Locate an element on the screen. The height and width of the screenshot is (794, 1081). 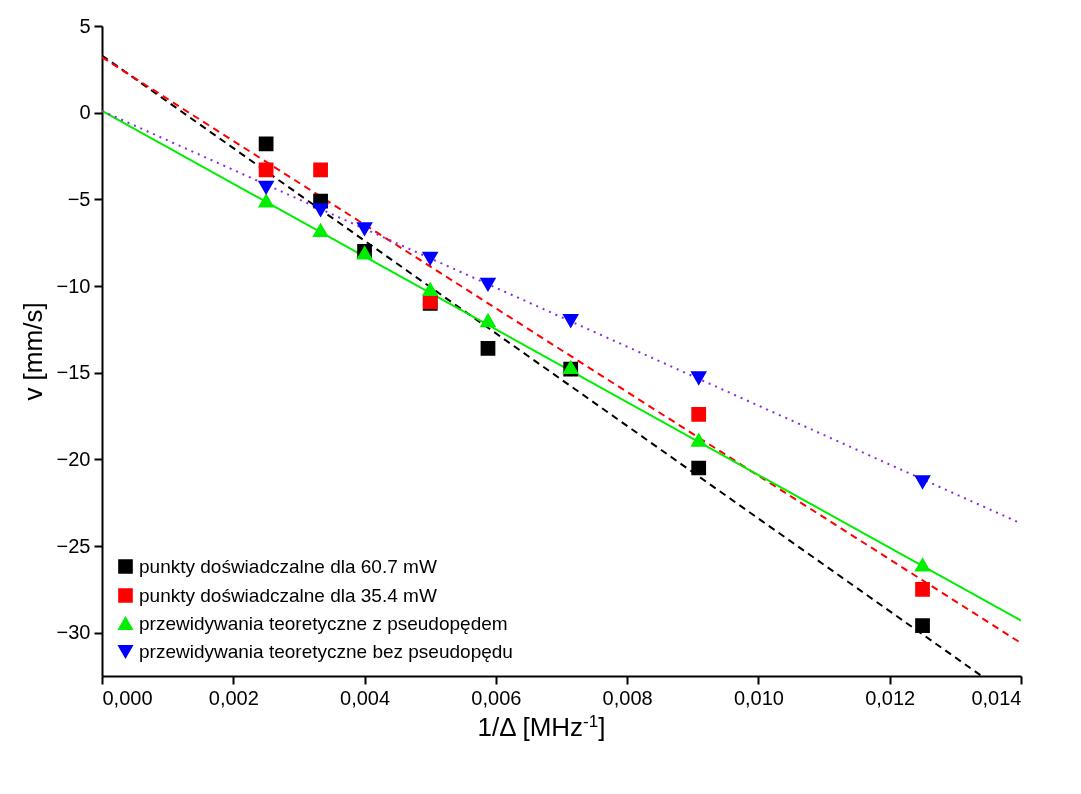
x-axis-title: 1/Δ [MHz$^{-1}$] is located at coordinates (541, 726).